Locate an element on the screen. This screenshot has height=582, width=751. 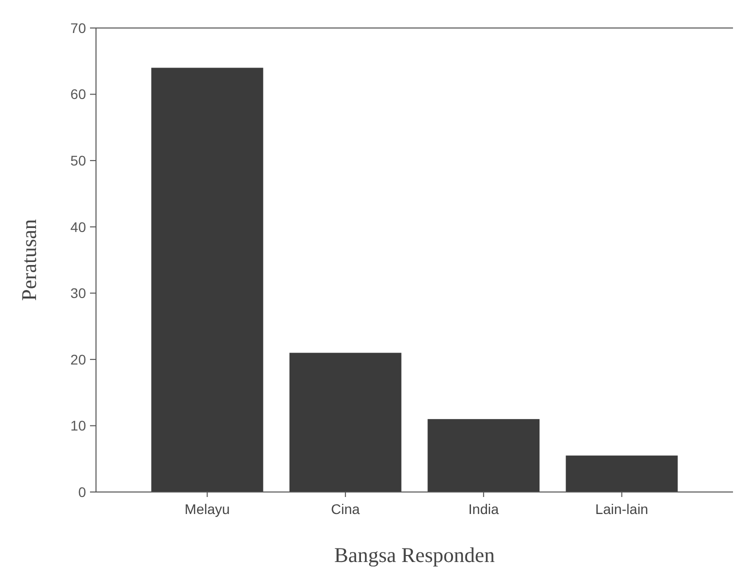
y-tick-label: 20 is located at coordinates (78, 359).